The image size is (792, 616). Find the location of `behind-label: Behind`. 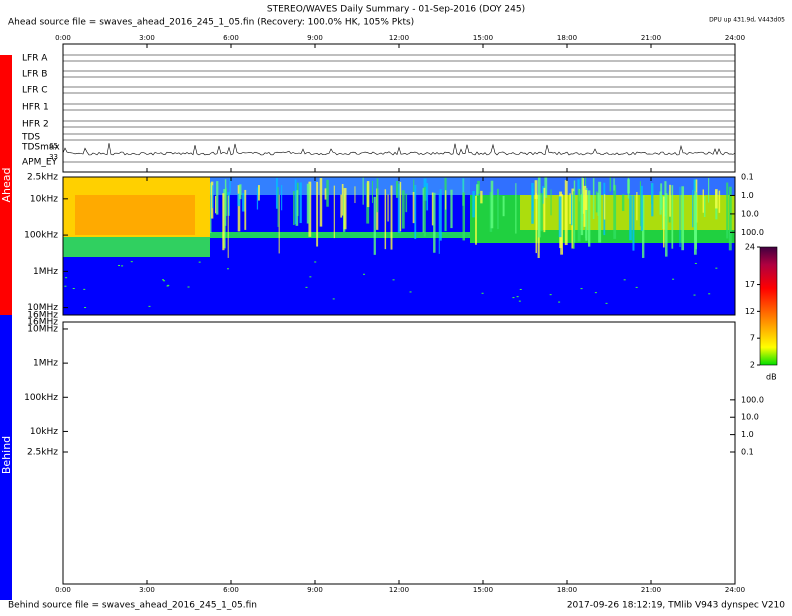

behind-label: Behind is located at coordinates (6, 455).